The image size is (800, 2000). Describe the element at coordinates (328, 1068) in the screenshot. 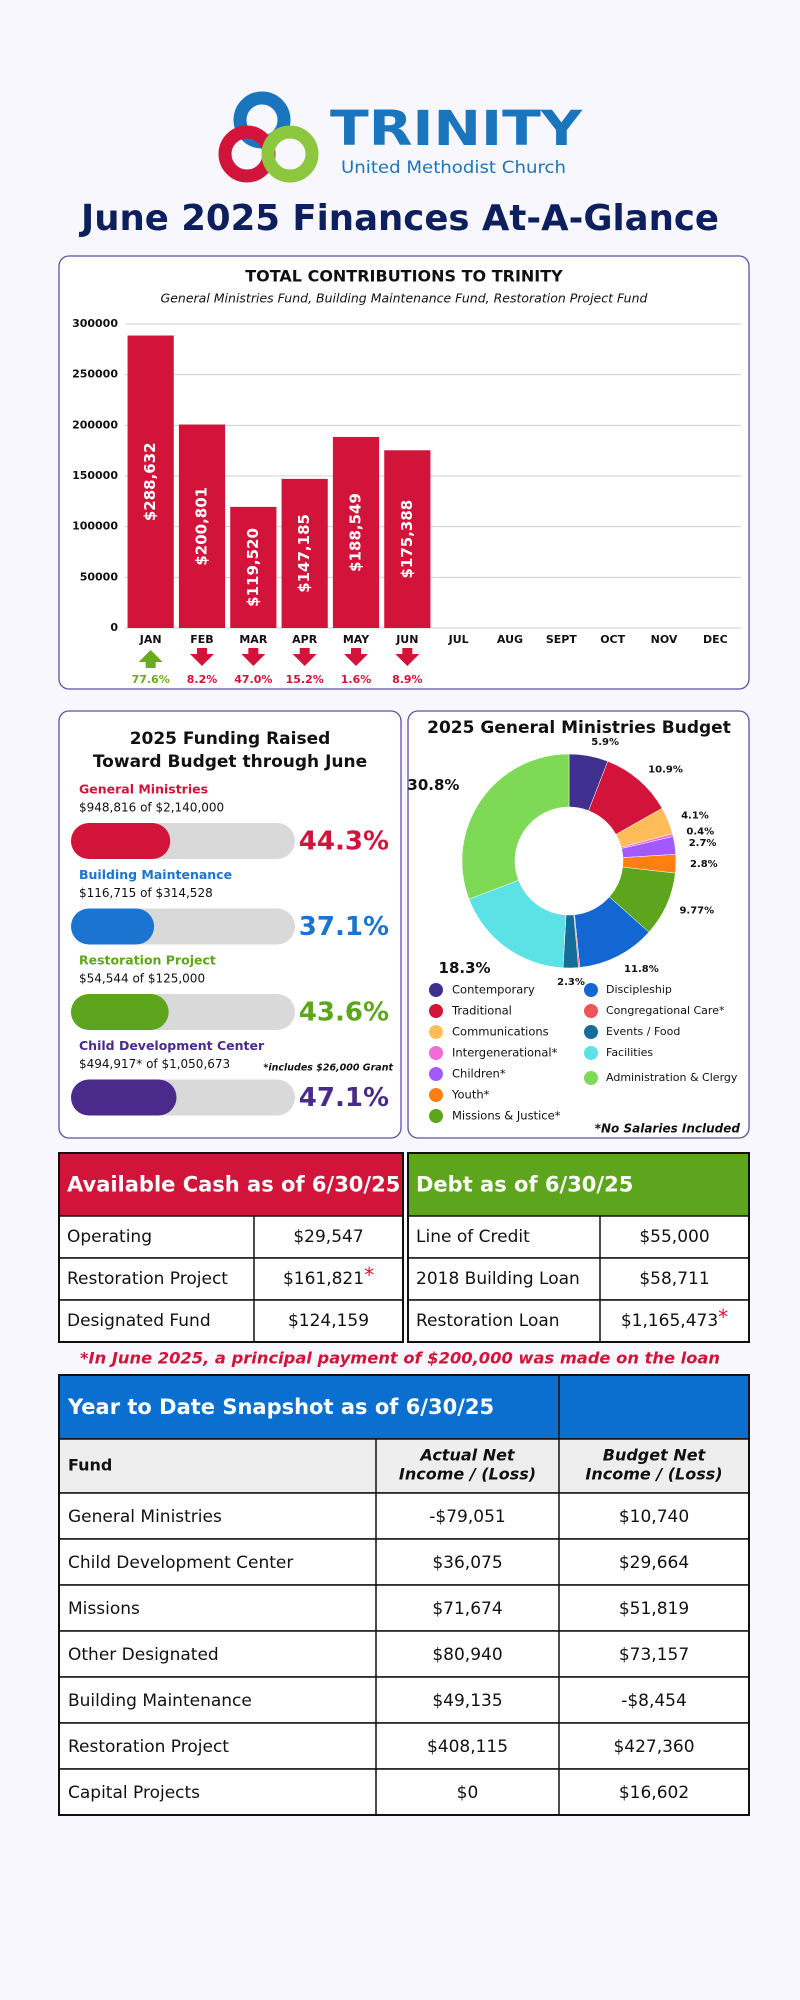

I see `funding-footnote: *includes $26,000 Grant` at that location.